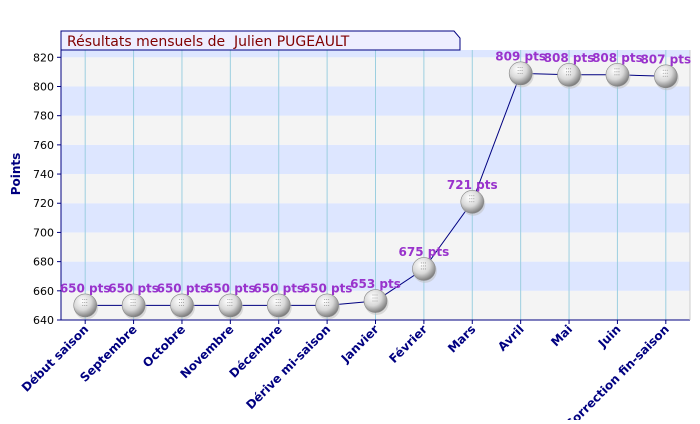  Describe the element at coordinates (561, 335) in the screenshot. I see `x-tick-label: Mai` at that location.